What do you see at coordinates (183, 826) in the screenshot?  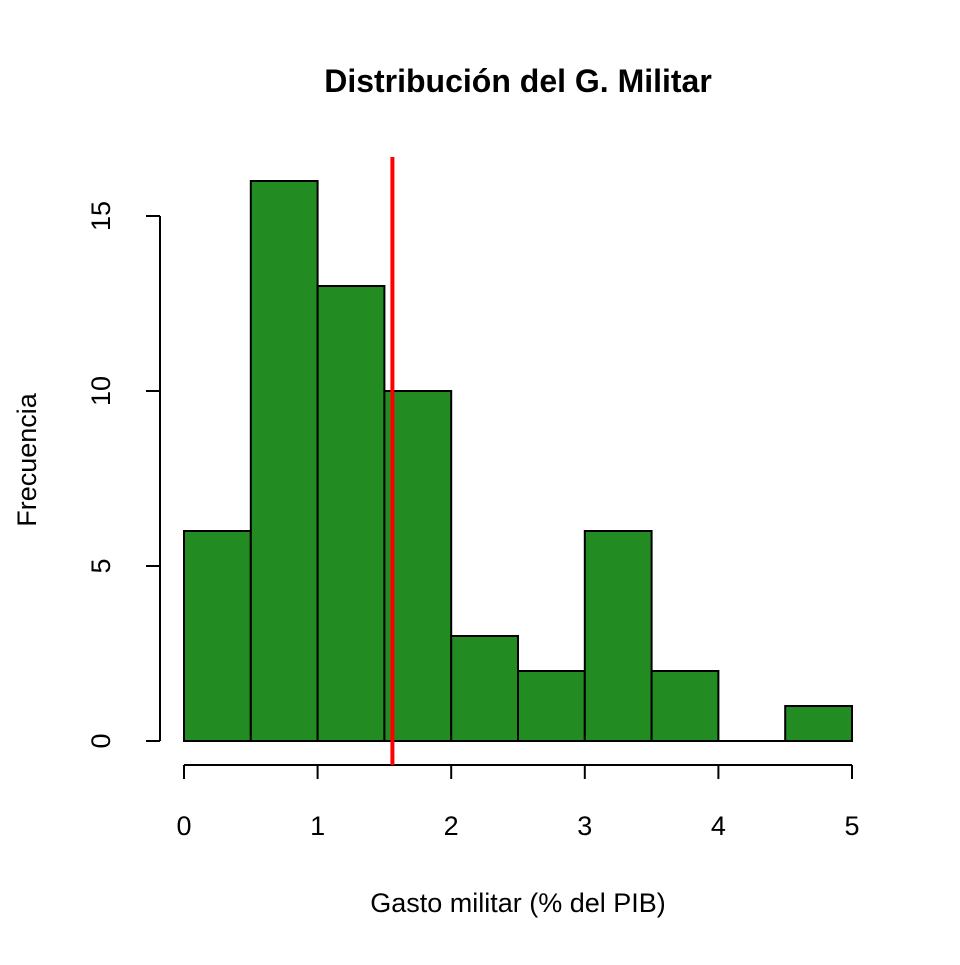 I see `x-tick-label: 0` at bounding box center [183, 826].